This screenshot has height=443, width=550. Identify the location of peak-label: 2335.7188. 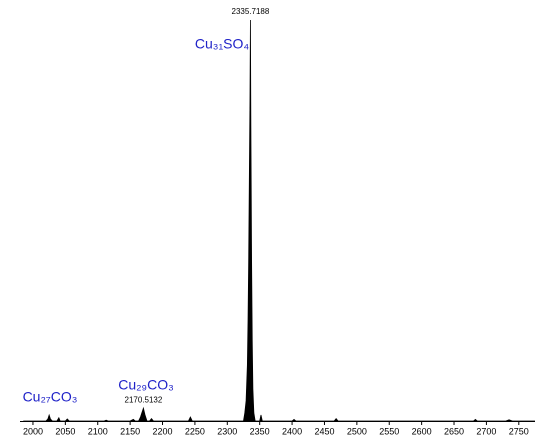
(251, 11).